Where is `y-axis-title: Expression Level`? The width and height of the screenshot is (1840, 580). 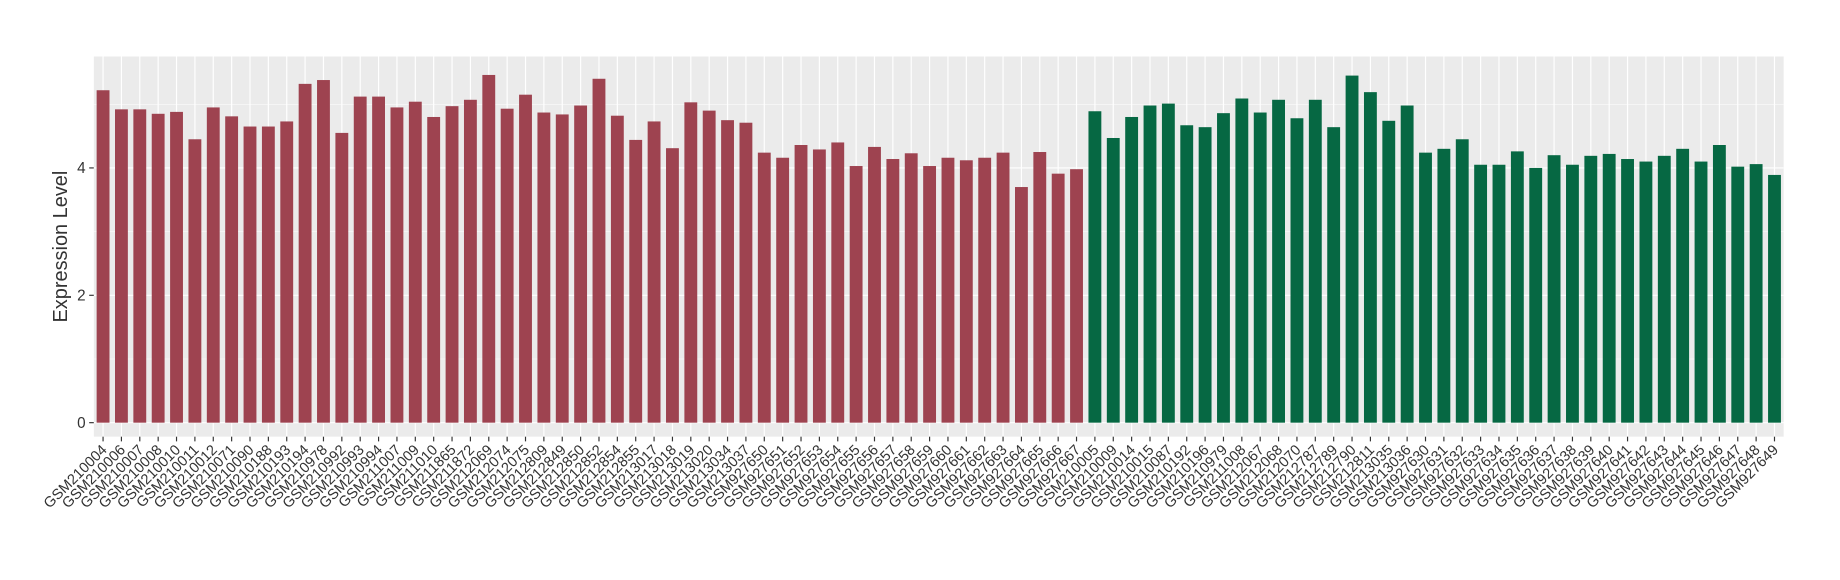 y-axis-title: Expression Level is located at coordinates (61, 247).